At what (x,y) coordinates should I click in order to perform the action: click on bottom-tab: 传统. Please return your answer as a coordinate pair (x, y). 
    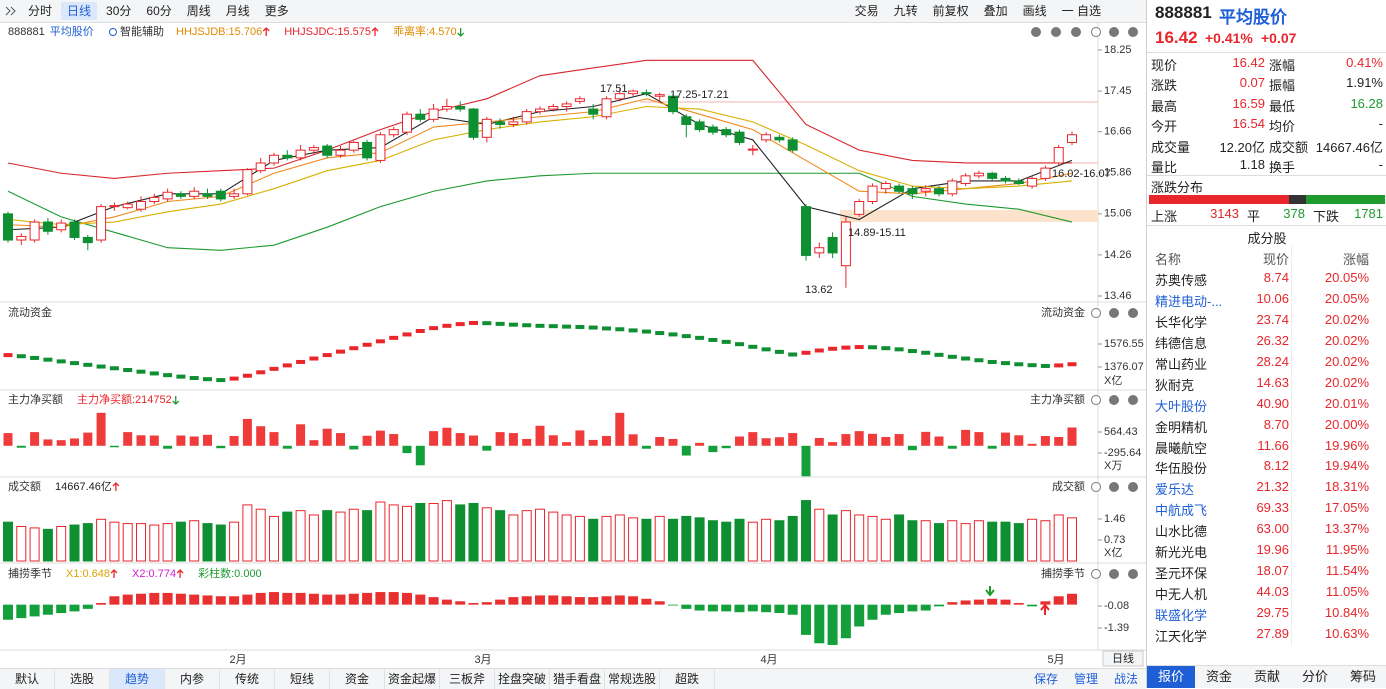
    Looking at the image, I should click on (247, 679).